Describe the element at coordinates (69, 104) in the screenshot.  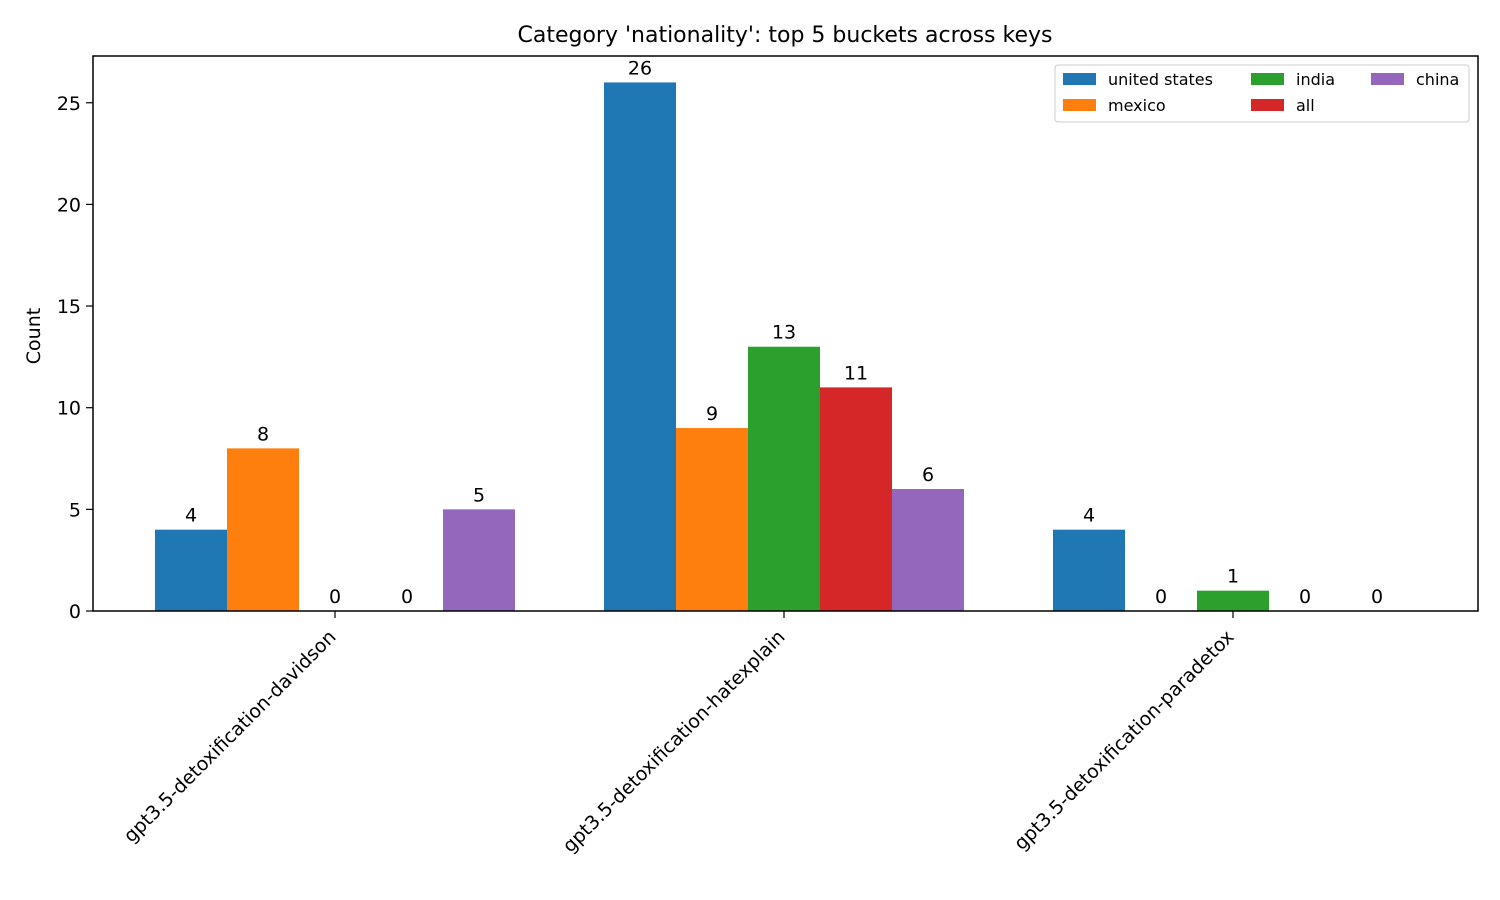
I see `y-tick-label: 25` at that location.